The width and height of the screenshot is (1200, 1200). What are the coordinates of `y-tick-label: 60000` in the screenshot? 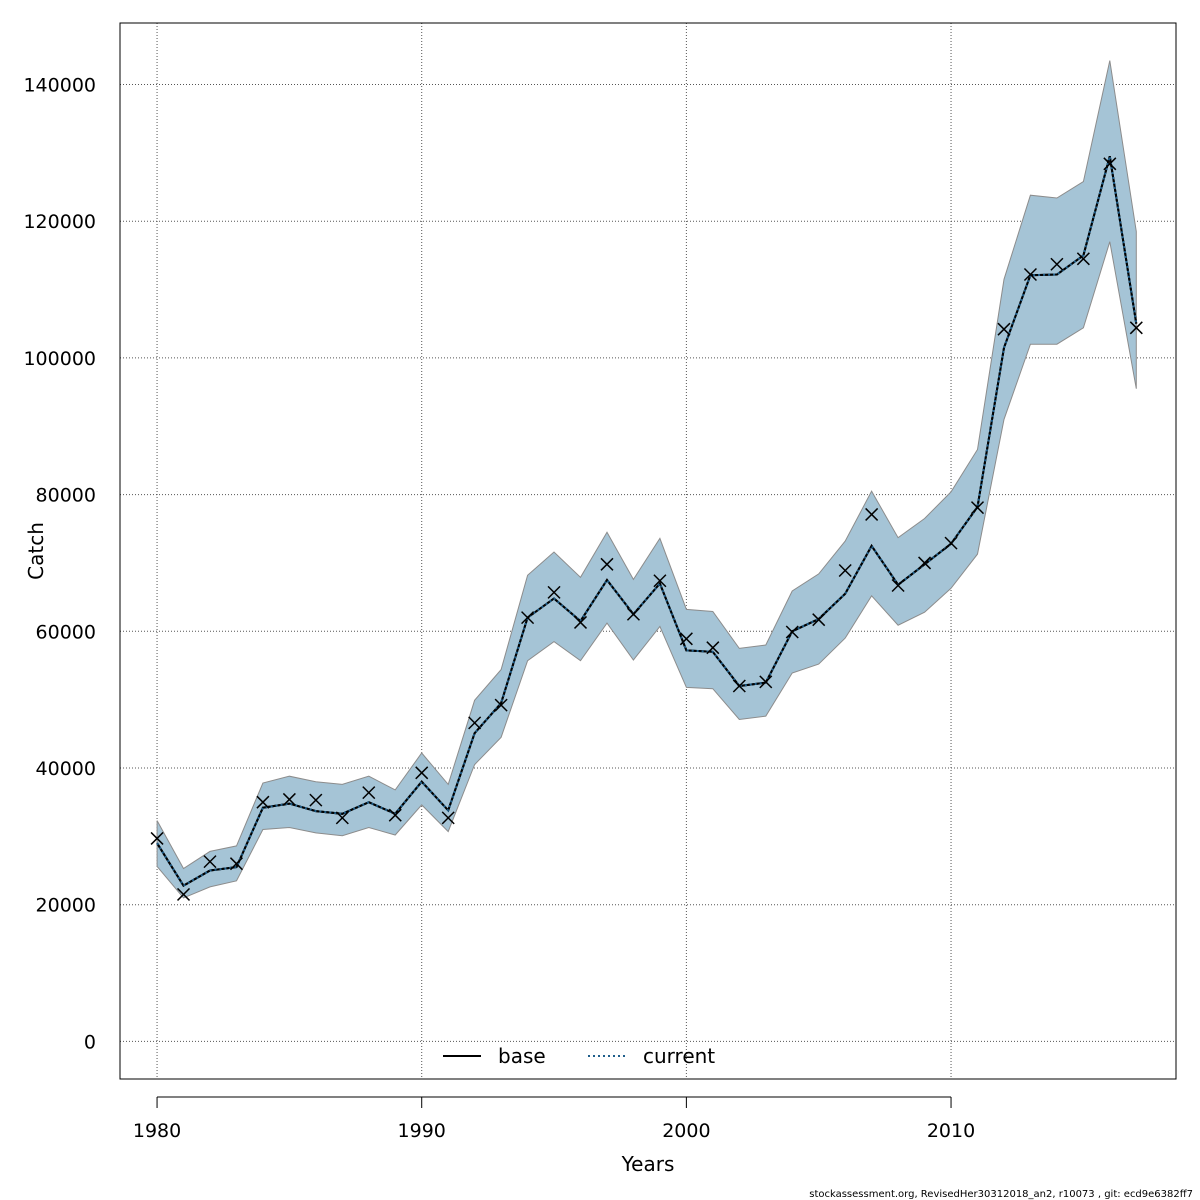 It's located at (66, 632).